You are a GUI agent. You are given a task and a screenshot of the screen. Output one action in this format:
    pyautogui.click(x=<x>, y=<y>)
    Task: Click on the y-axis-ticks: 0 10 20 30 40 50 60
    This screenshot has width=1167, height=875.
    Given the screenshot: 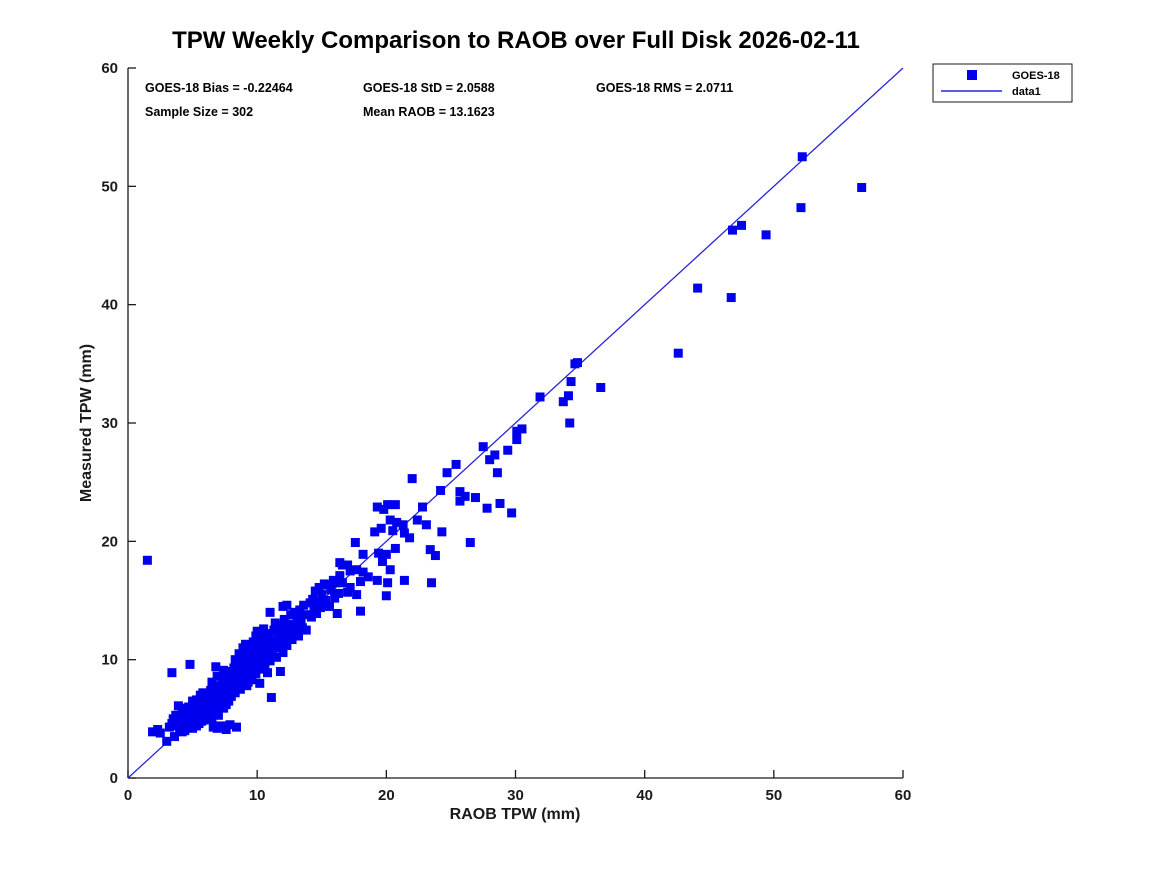 What is the action you would take?
    pyautogui.click(x=118, y=423)
    